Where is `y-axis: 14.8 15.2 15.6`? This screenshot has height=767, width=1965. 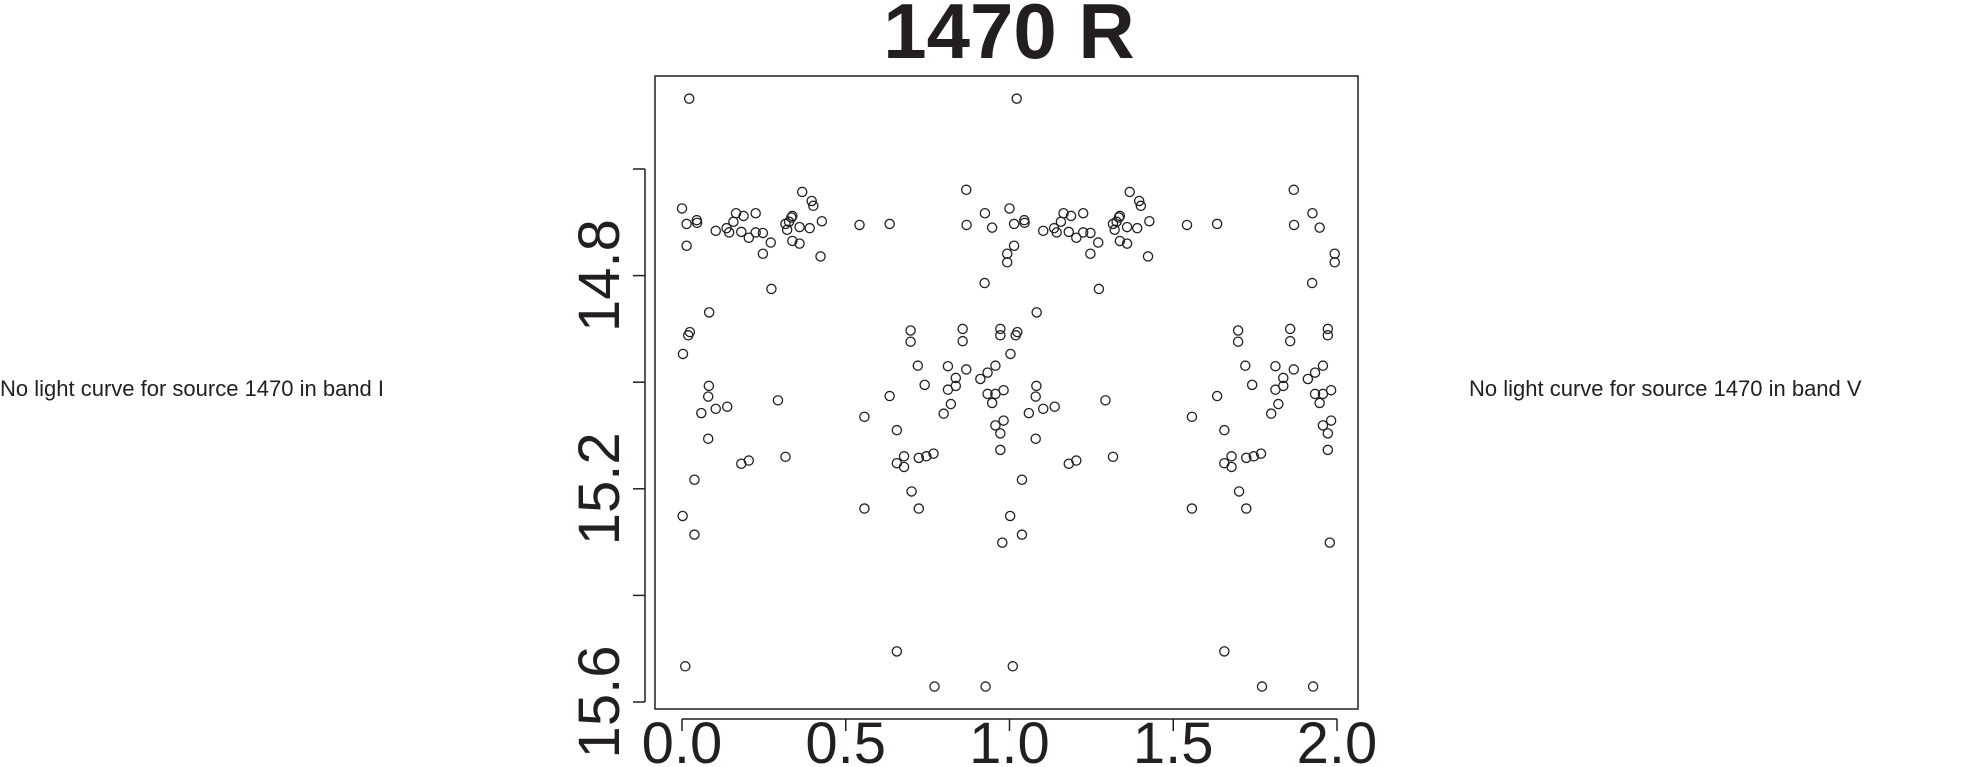 y-axis: 14.8 15.2 15.6 is located at coordinates (606, 463).